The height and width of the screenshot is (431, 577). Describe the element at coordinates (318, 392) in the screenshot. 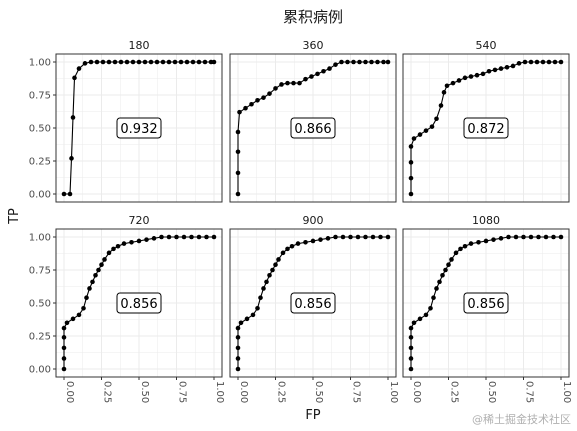

I see `x-tick-label: 0.50` at that location.